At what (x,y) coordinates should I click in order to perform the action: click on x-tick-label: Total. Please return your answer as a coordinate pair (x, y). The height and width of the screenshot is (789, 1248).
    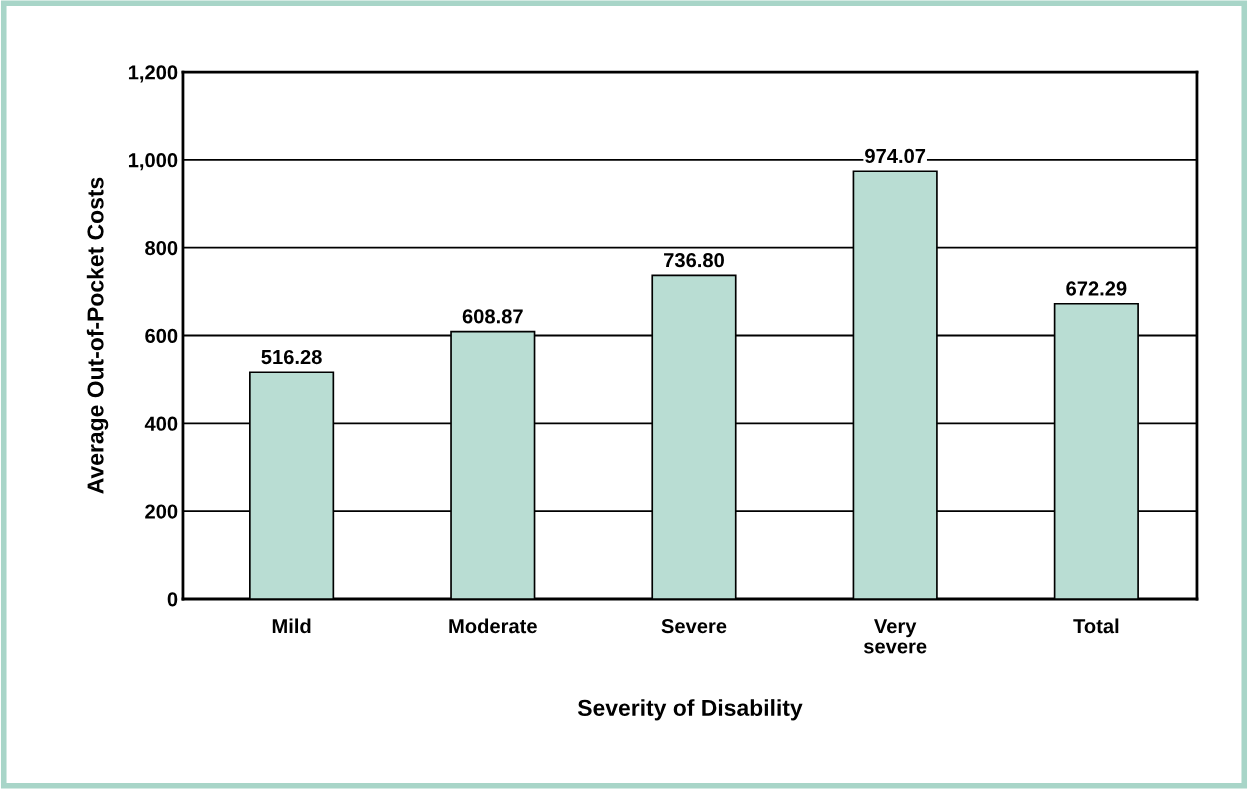
    Looking at the image, I should click on (1096, 626).